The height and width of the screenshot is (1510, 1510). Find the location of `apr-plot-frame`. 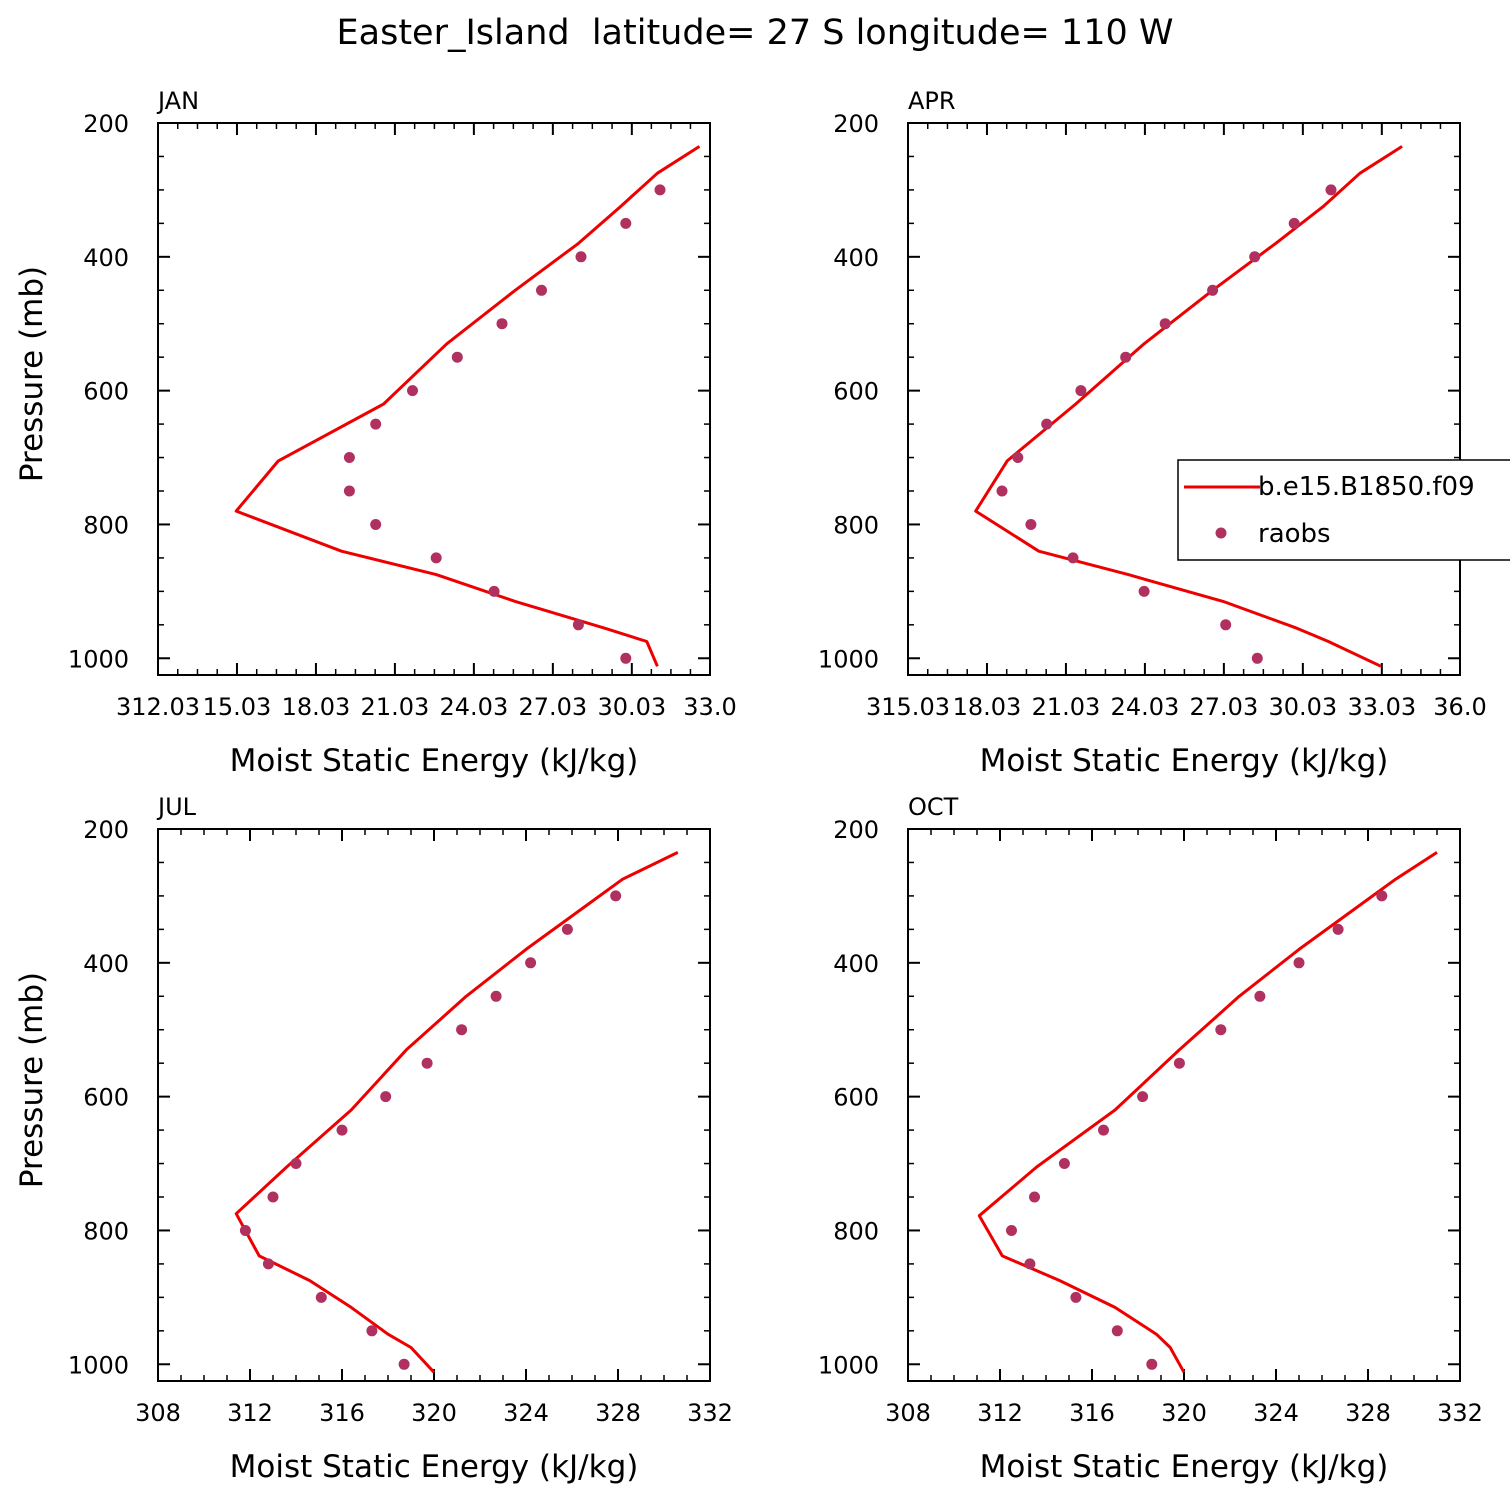

apr-plot-frame is located at coordinates (1184, 399).